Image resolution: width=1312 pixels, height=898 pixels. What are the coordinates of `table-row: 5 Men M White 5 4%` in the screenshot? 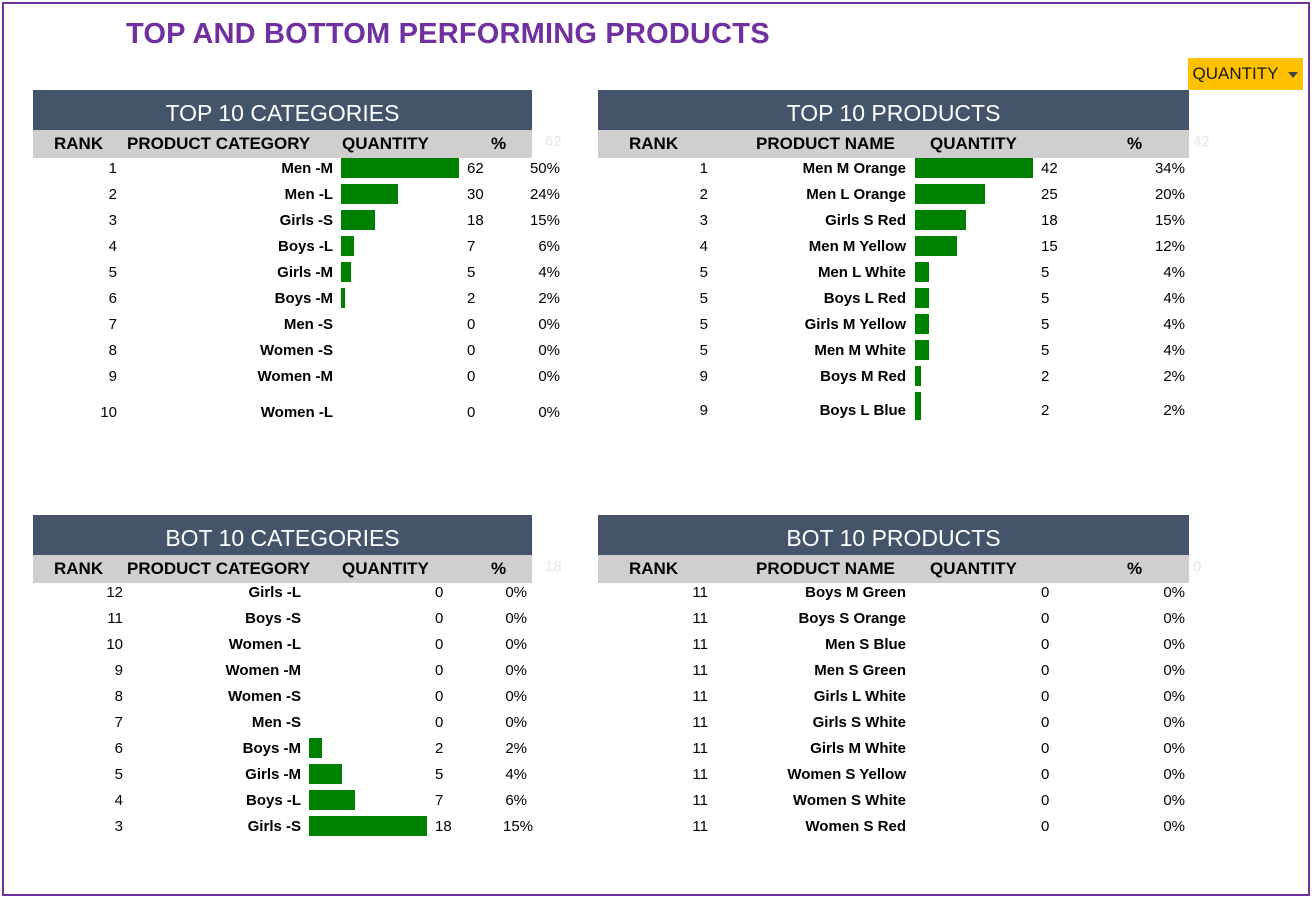 It's located at (893, 351).